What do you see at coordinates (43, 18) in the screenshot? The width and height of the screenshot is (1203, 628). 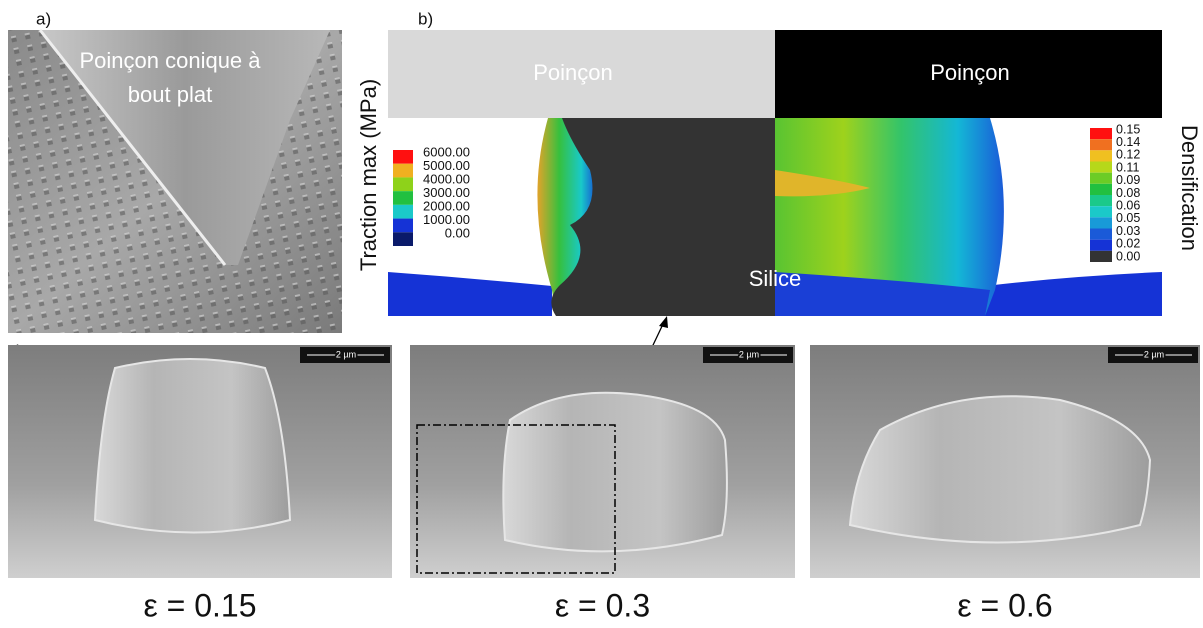 I see `panel-label: a)` at bounding box center [43, 18].